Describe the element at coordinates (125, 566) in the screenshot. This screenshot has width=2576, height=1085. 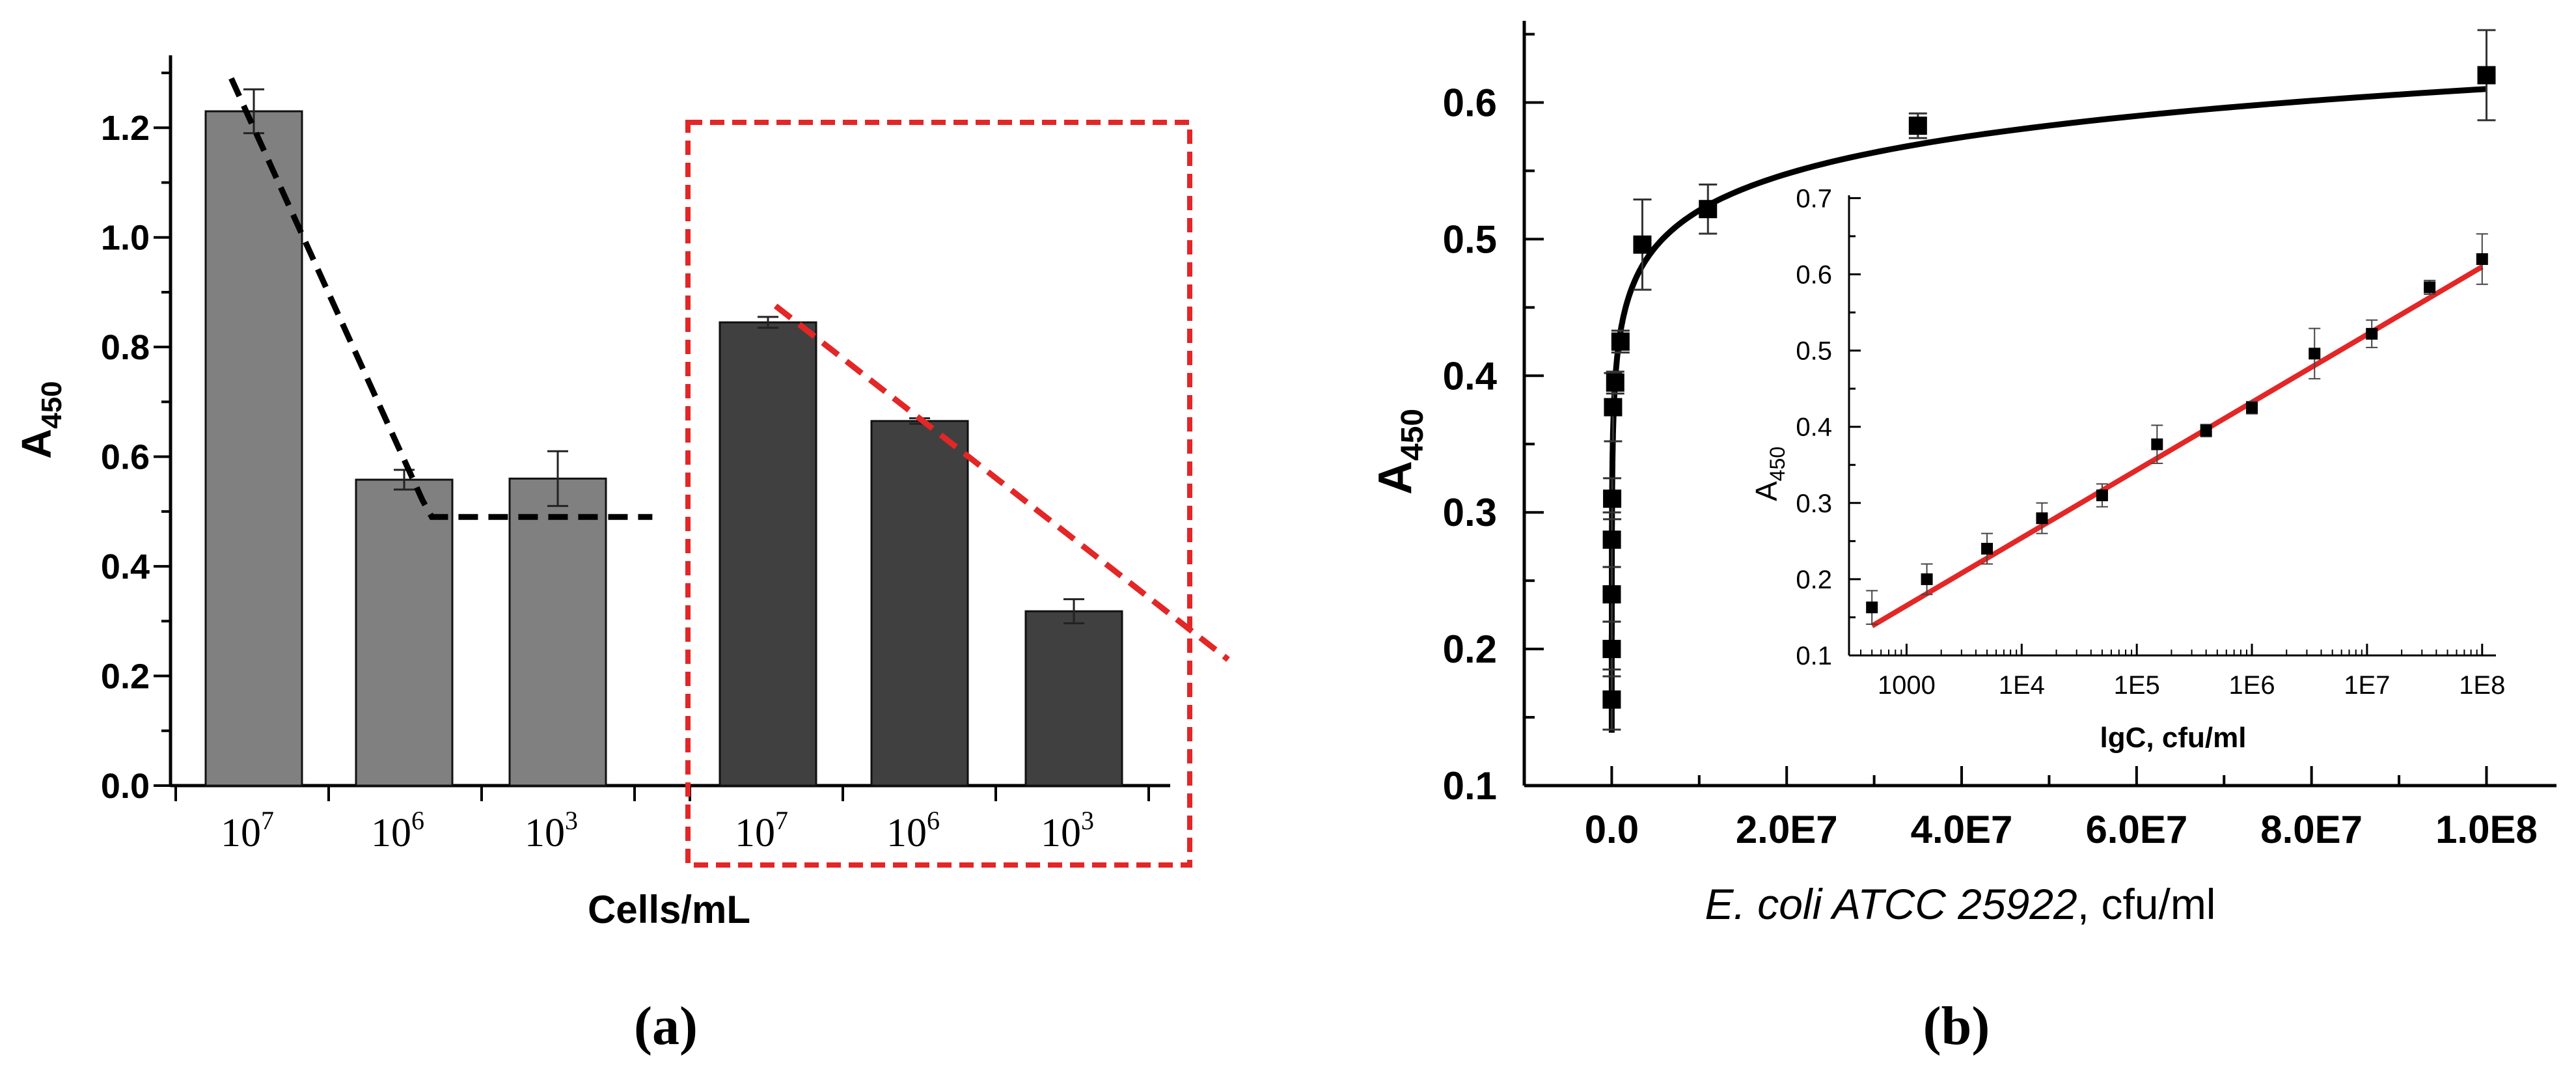
I see `panel-a-y-tick-label: 0.4` at that location.